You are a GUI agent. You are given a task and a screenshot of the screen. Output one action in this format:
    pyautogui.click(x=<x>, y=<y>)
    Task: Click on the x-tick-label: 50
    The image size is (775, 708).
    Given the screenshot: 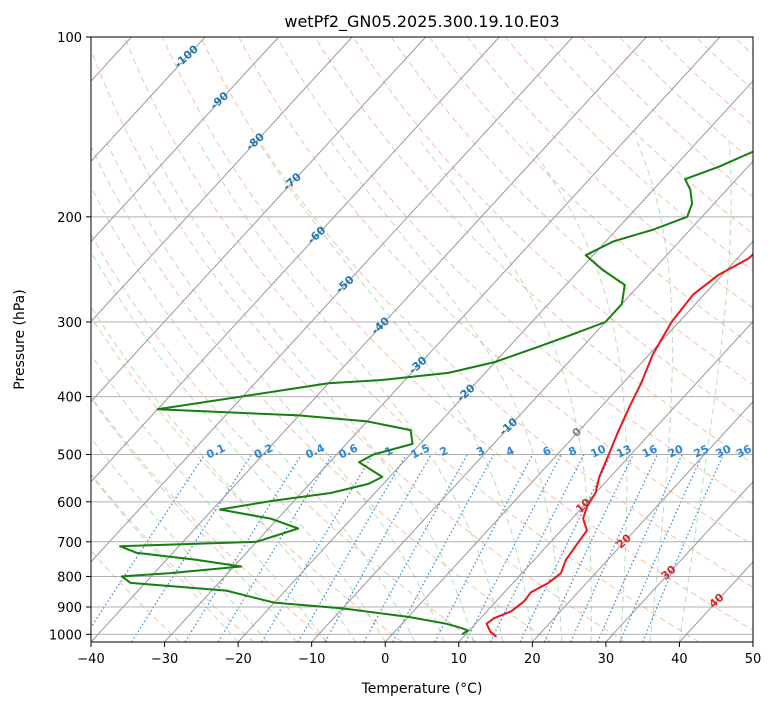 What is the action you would take?
    pyautogui.click(x=753, y=659)
    